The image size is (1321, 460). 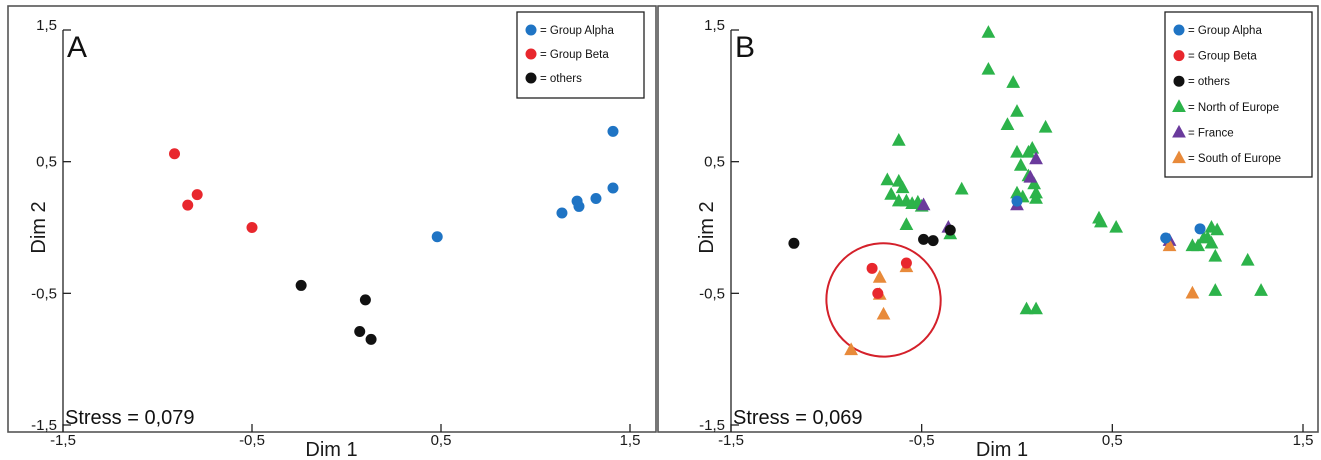 I want to click on legend-label: = South of Europe, so click(x=1234, y=159).